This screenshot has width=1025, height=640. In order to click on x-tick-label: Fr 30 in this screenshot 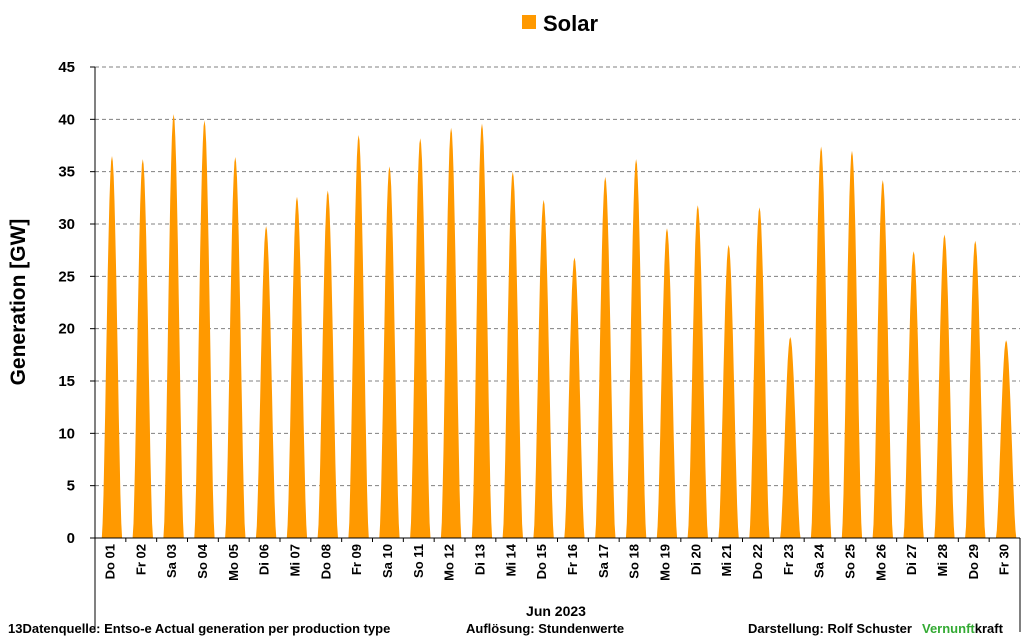, I will do `click(1004, 559)`.